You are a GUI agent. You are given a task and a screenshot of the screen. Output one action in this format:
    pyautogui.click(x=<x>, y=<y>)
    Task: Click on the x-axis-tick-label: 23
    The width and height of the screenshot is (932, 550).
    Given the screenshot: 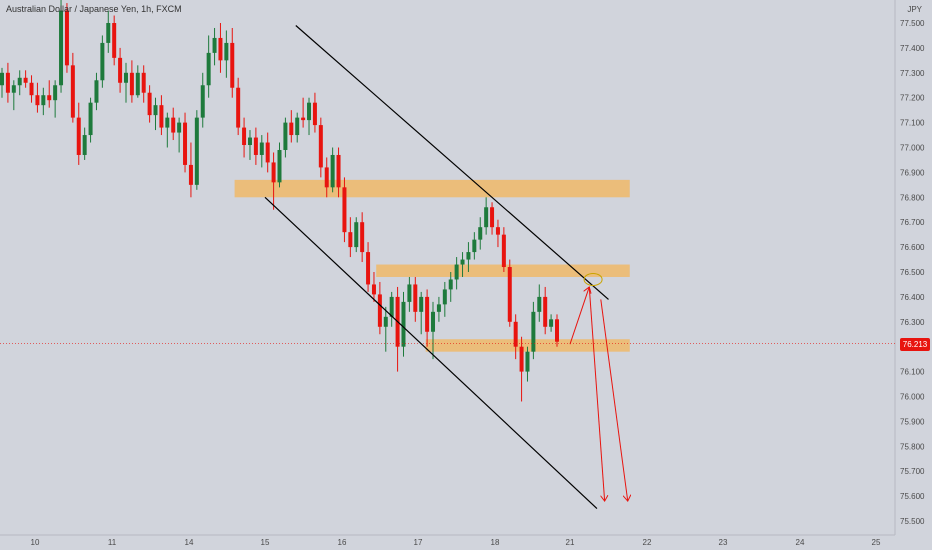 What is the action you would take?
    pyautogui.click(x=723, y=542)
    